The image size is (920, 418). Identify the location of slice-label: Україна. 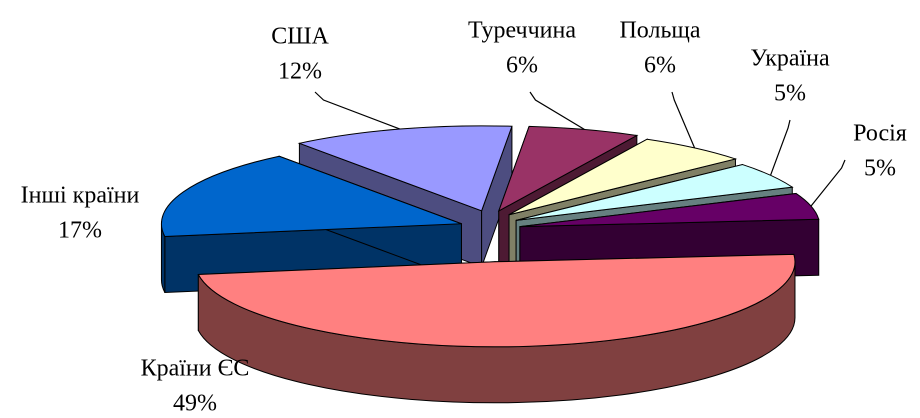
(790, 59).